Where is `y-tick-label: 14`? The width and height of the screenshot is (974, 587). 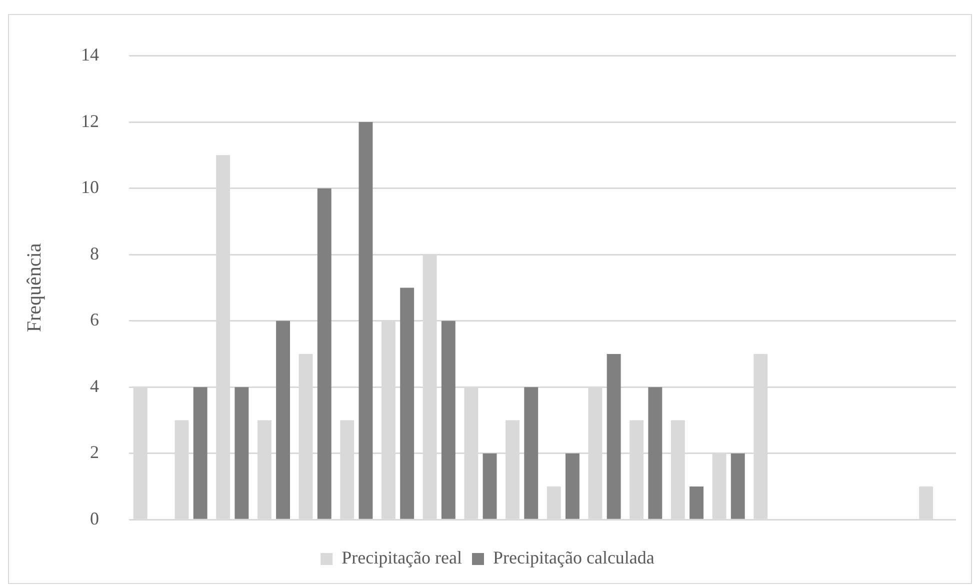 y-tick-label: 14 is located at coordinates (90, 54).